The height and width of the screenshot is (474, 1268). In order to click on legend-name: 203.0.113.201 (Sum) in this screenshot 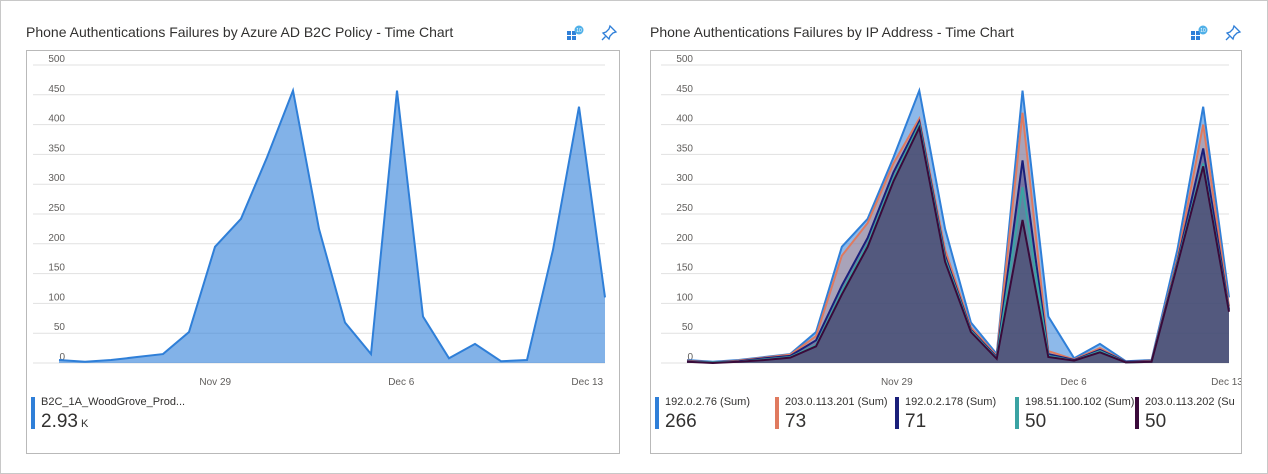, I will do `click(836, 402)`.